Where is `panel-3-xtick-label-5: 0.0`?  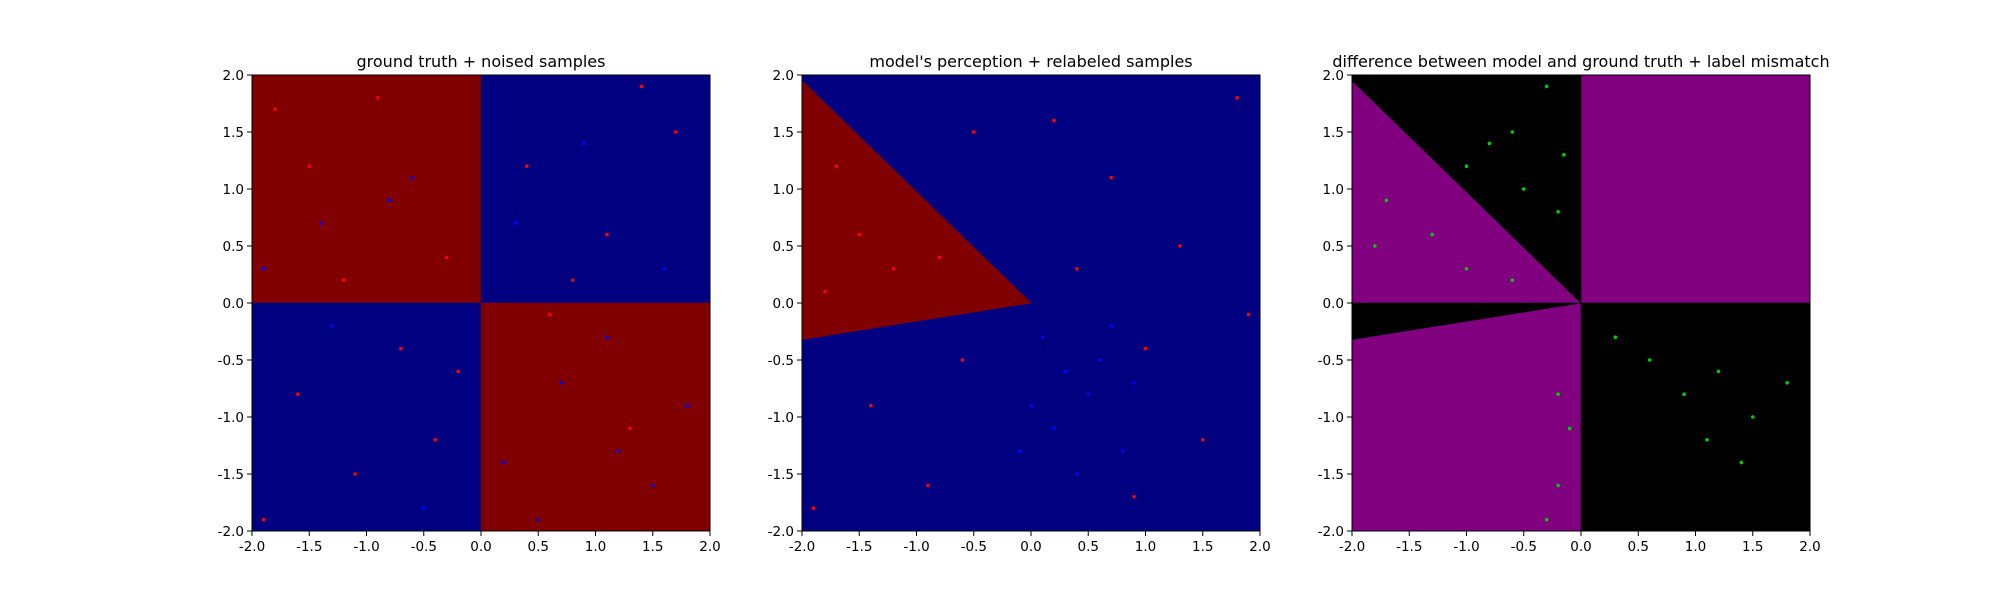 panel-3-xtick-label-5: 0.0 is located at coordinates (1580, 547).